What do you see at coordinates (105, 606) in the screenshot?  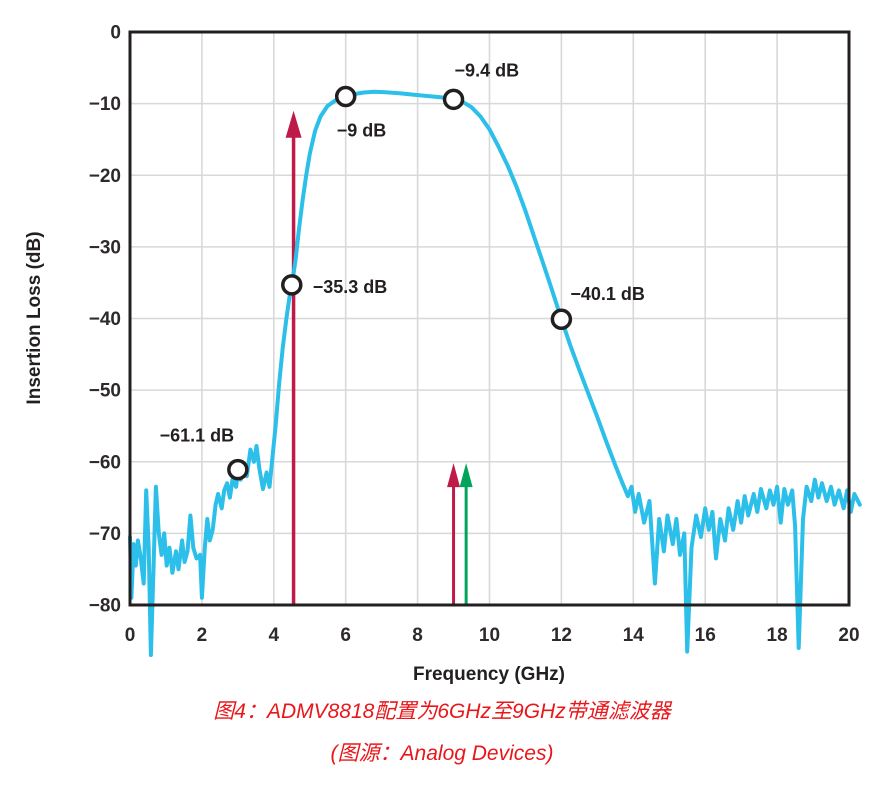 I see `y-tick-label: −80` at bounding box center [105, 606].